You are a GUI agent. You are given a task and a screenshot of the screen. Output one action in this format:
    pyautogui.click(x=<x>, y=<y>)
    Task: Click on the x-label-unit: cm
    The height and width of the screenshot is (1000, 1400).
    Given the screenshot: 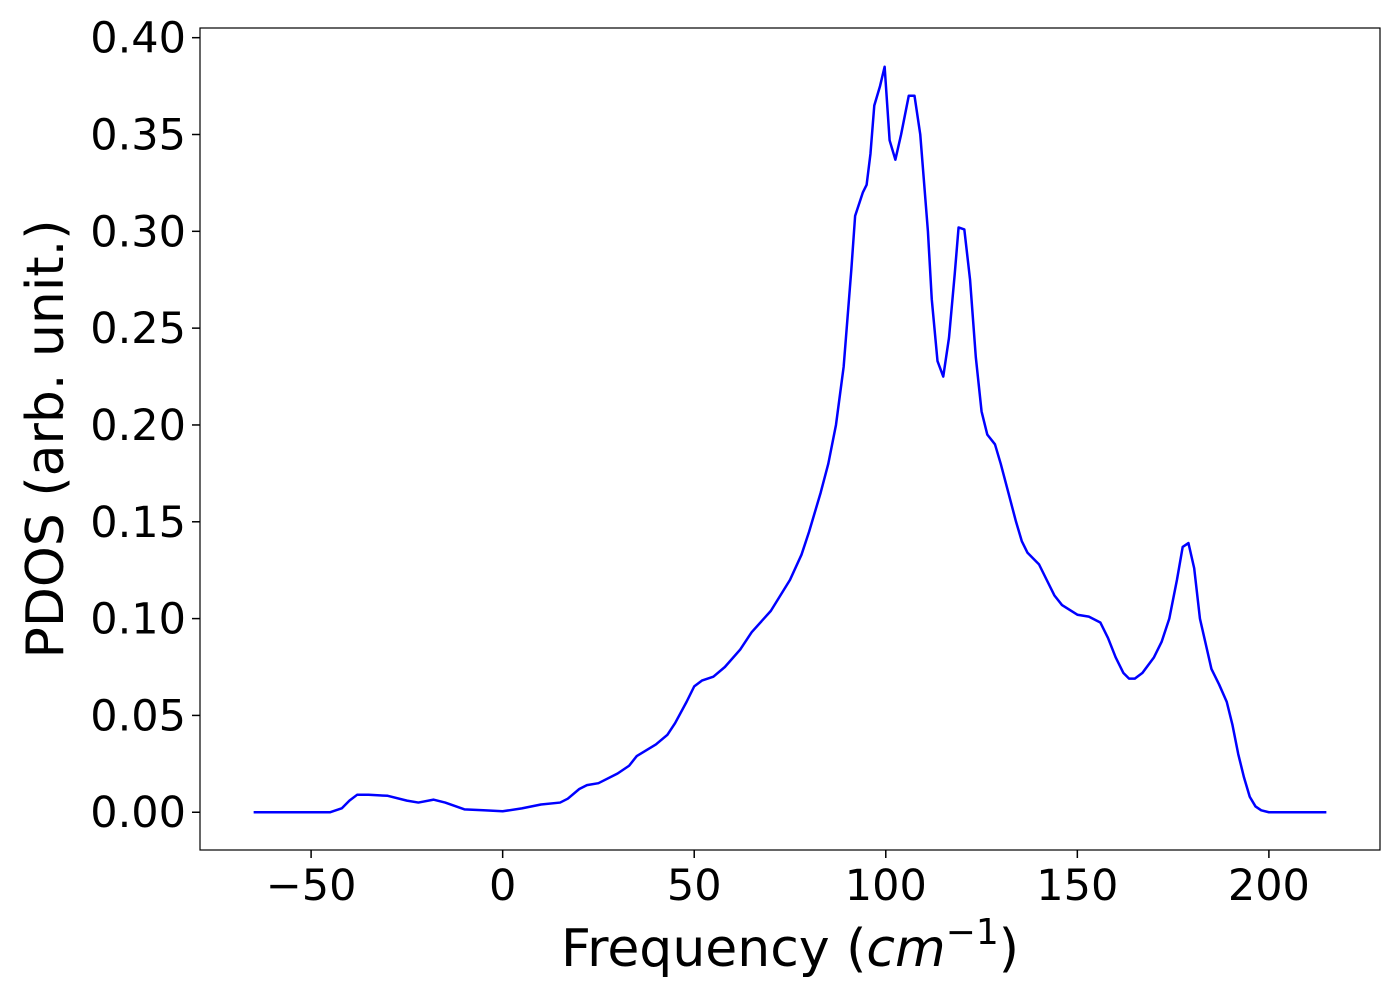 What is the action you would take?
    pyautogui.click(x=905, y=949)
    